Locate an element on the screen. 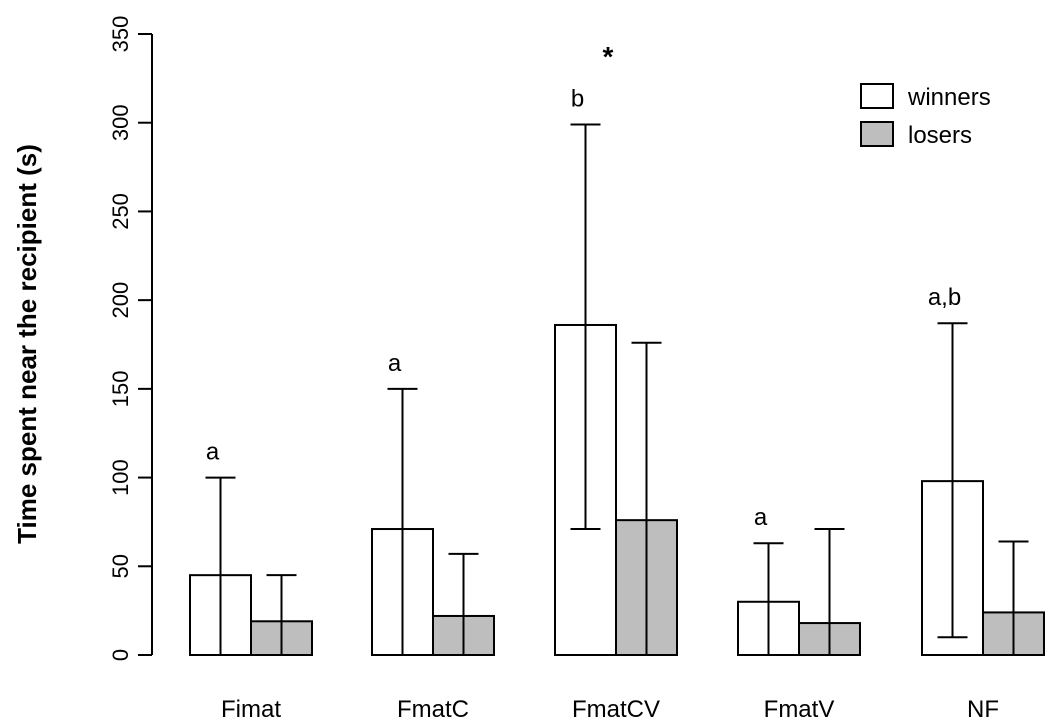  annotation-letter: b is located at coordinates (577, 98).